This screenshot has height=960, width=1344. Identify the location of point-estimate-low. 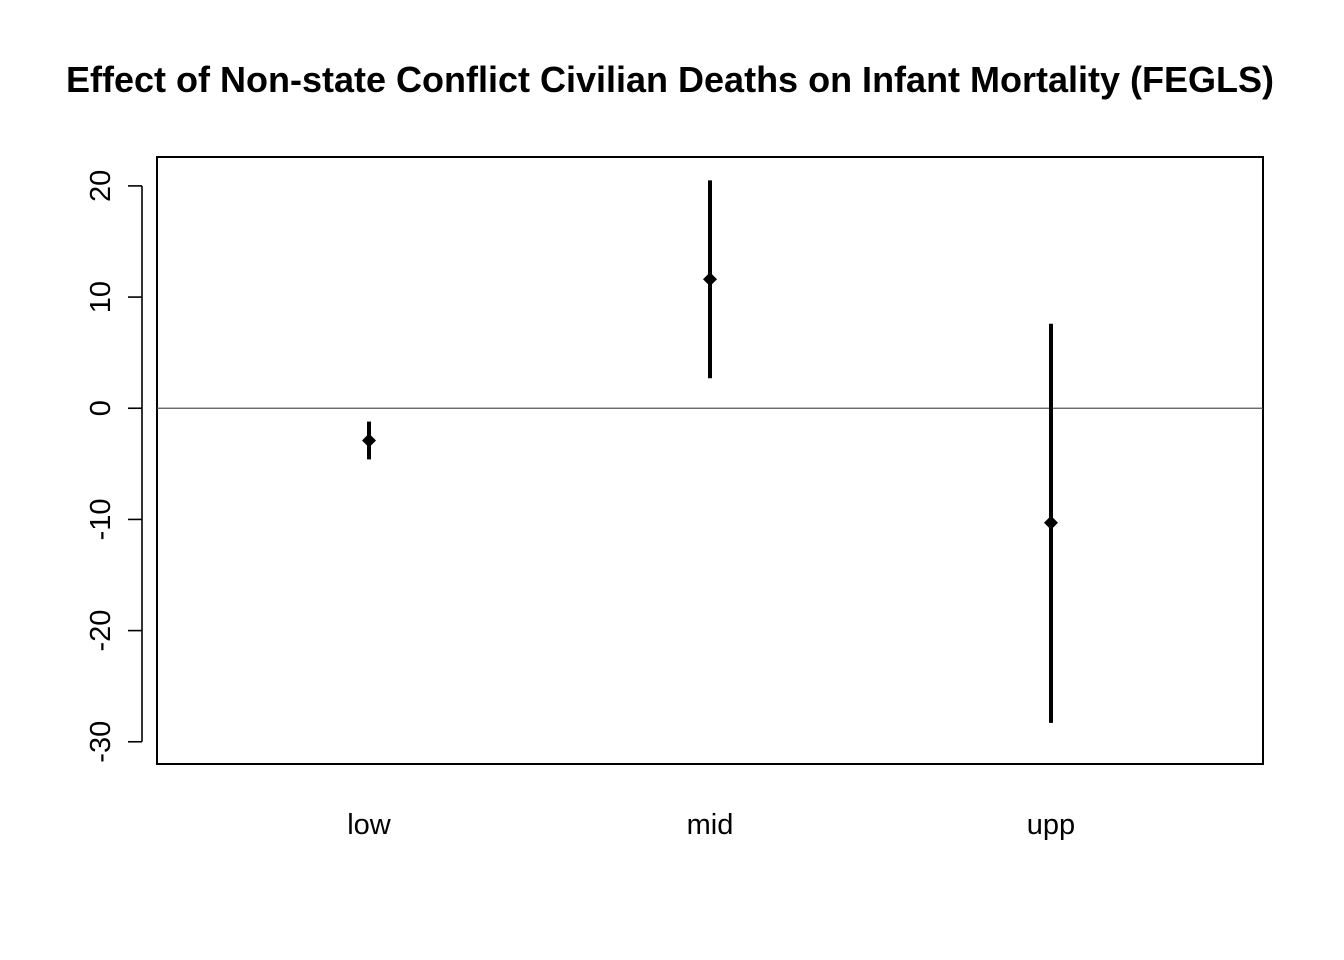
(369, 440).